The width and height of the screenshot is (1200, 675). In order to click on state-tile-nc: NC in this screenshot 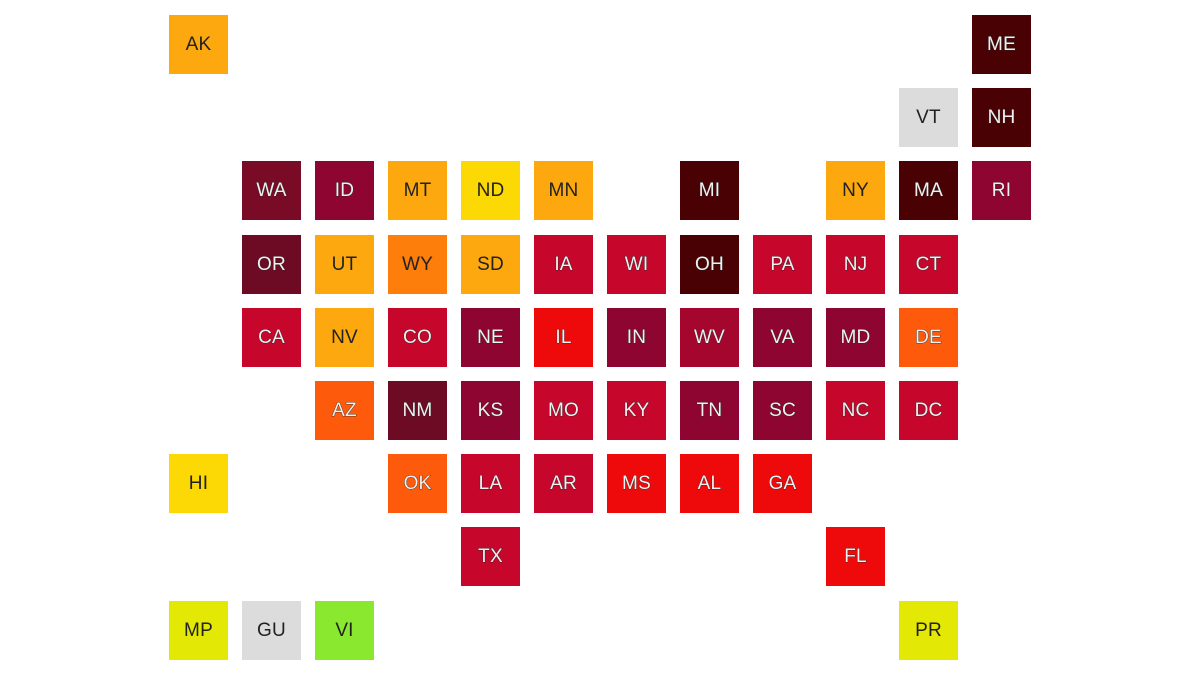, I will do `click(855, 410)`.